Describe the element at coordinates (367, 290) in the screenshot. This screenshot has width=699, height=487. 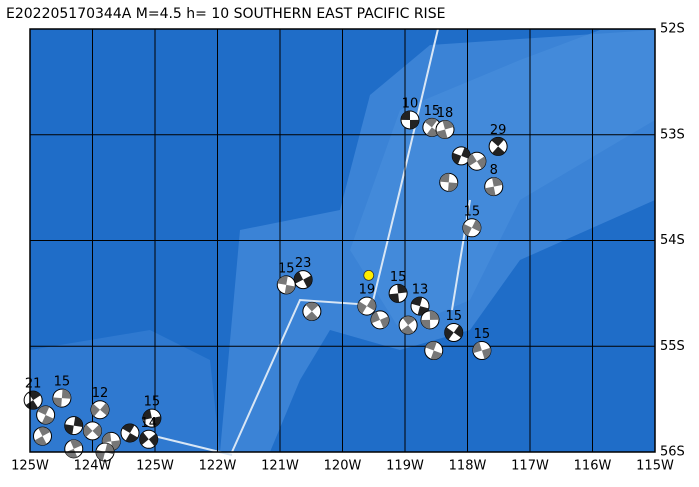
I see `depth-label: 19` at that location.